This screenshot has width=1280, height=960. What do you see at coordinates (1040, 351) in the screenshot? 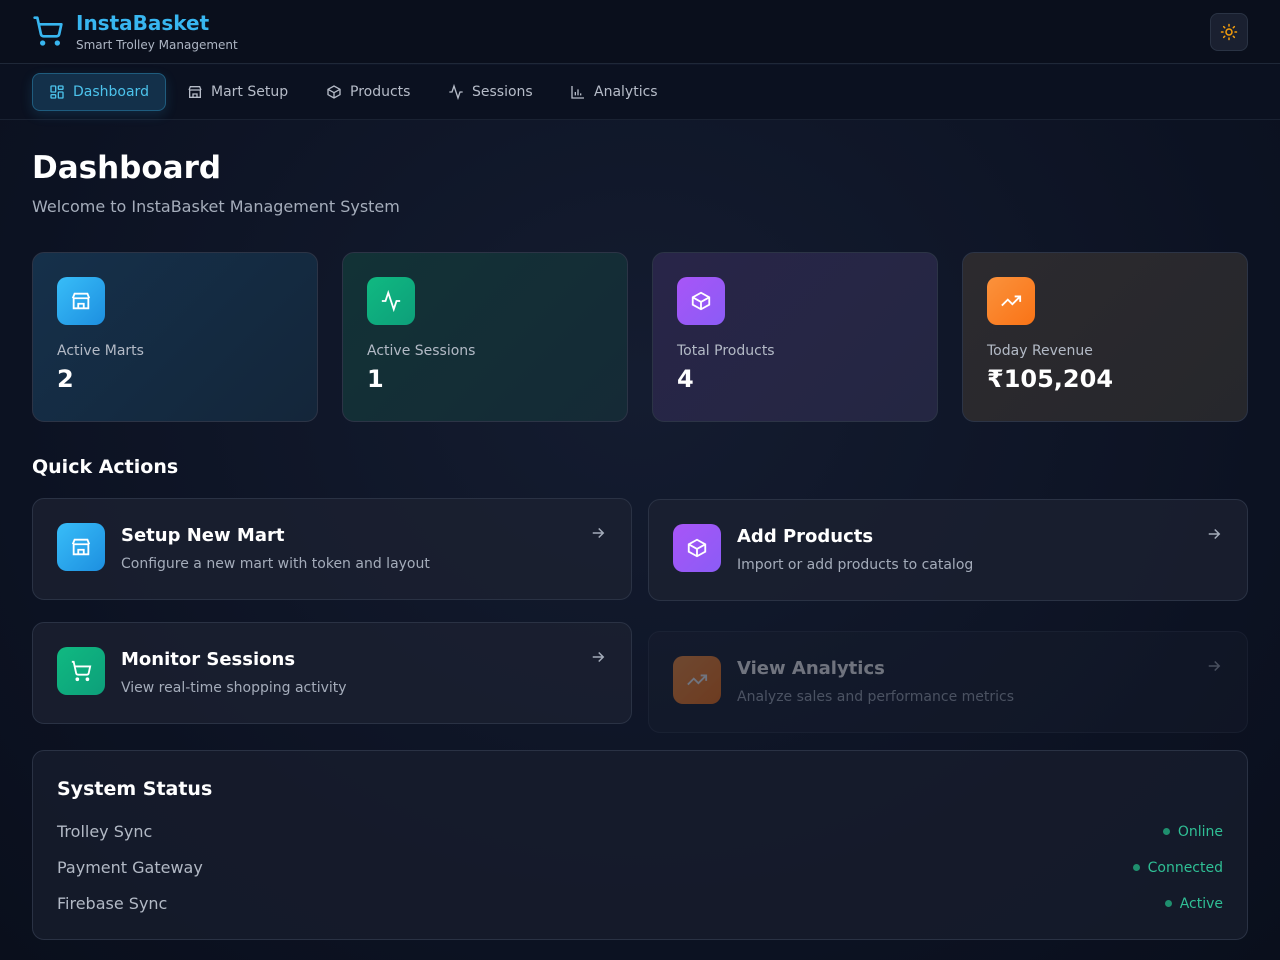
I see `stat-label: Today Revenue` at bounding box center [1040, 351].